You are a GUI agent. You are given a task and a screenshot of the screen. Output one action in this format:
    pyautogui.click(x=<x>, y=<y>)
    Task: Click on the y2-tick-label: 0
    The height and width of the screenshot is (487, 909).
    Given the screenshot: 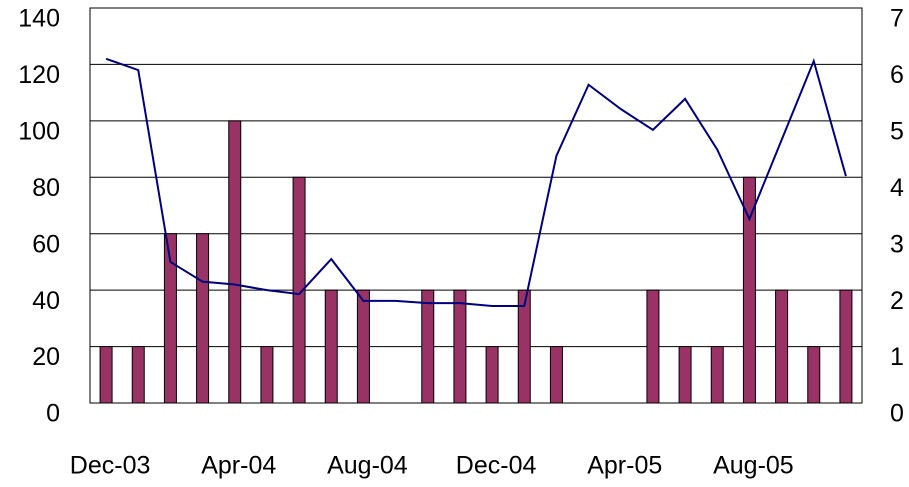 What is the action you would take?
    pyautogui.click(x=897, y=414)
    